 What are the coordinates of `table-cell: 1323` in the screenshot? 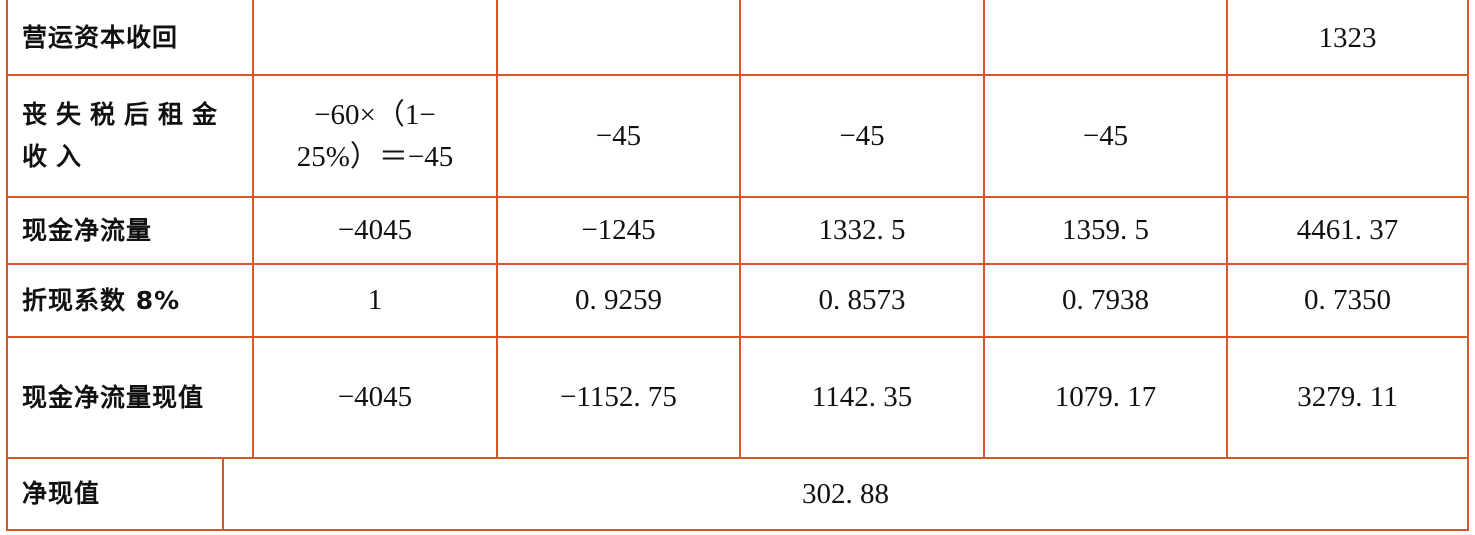 It's located at (1347, 38).